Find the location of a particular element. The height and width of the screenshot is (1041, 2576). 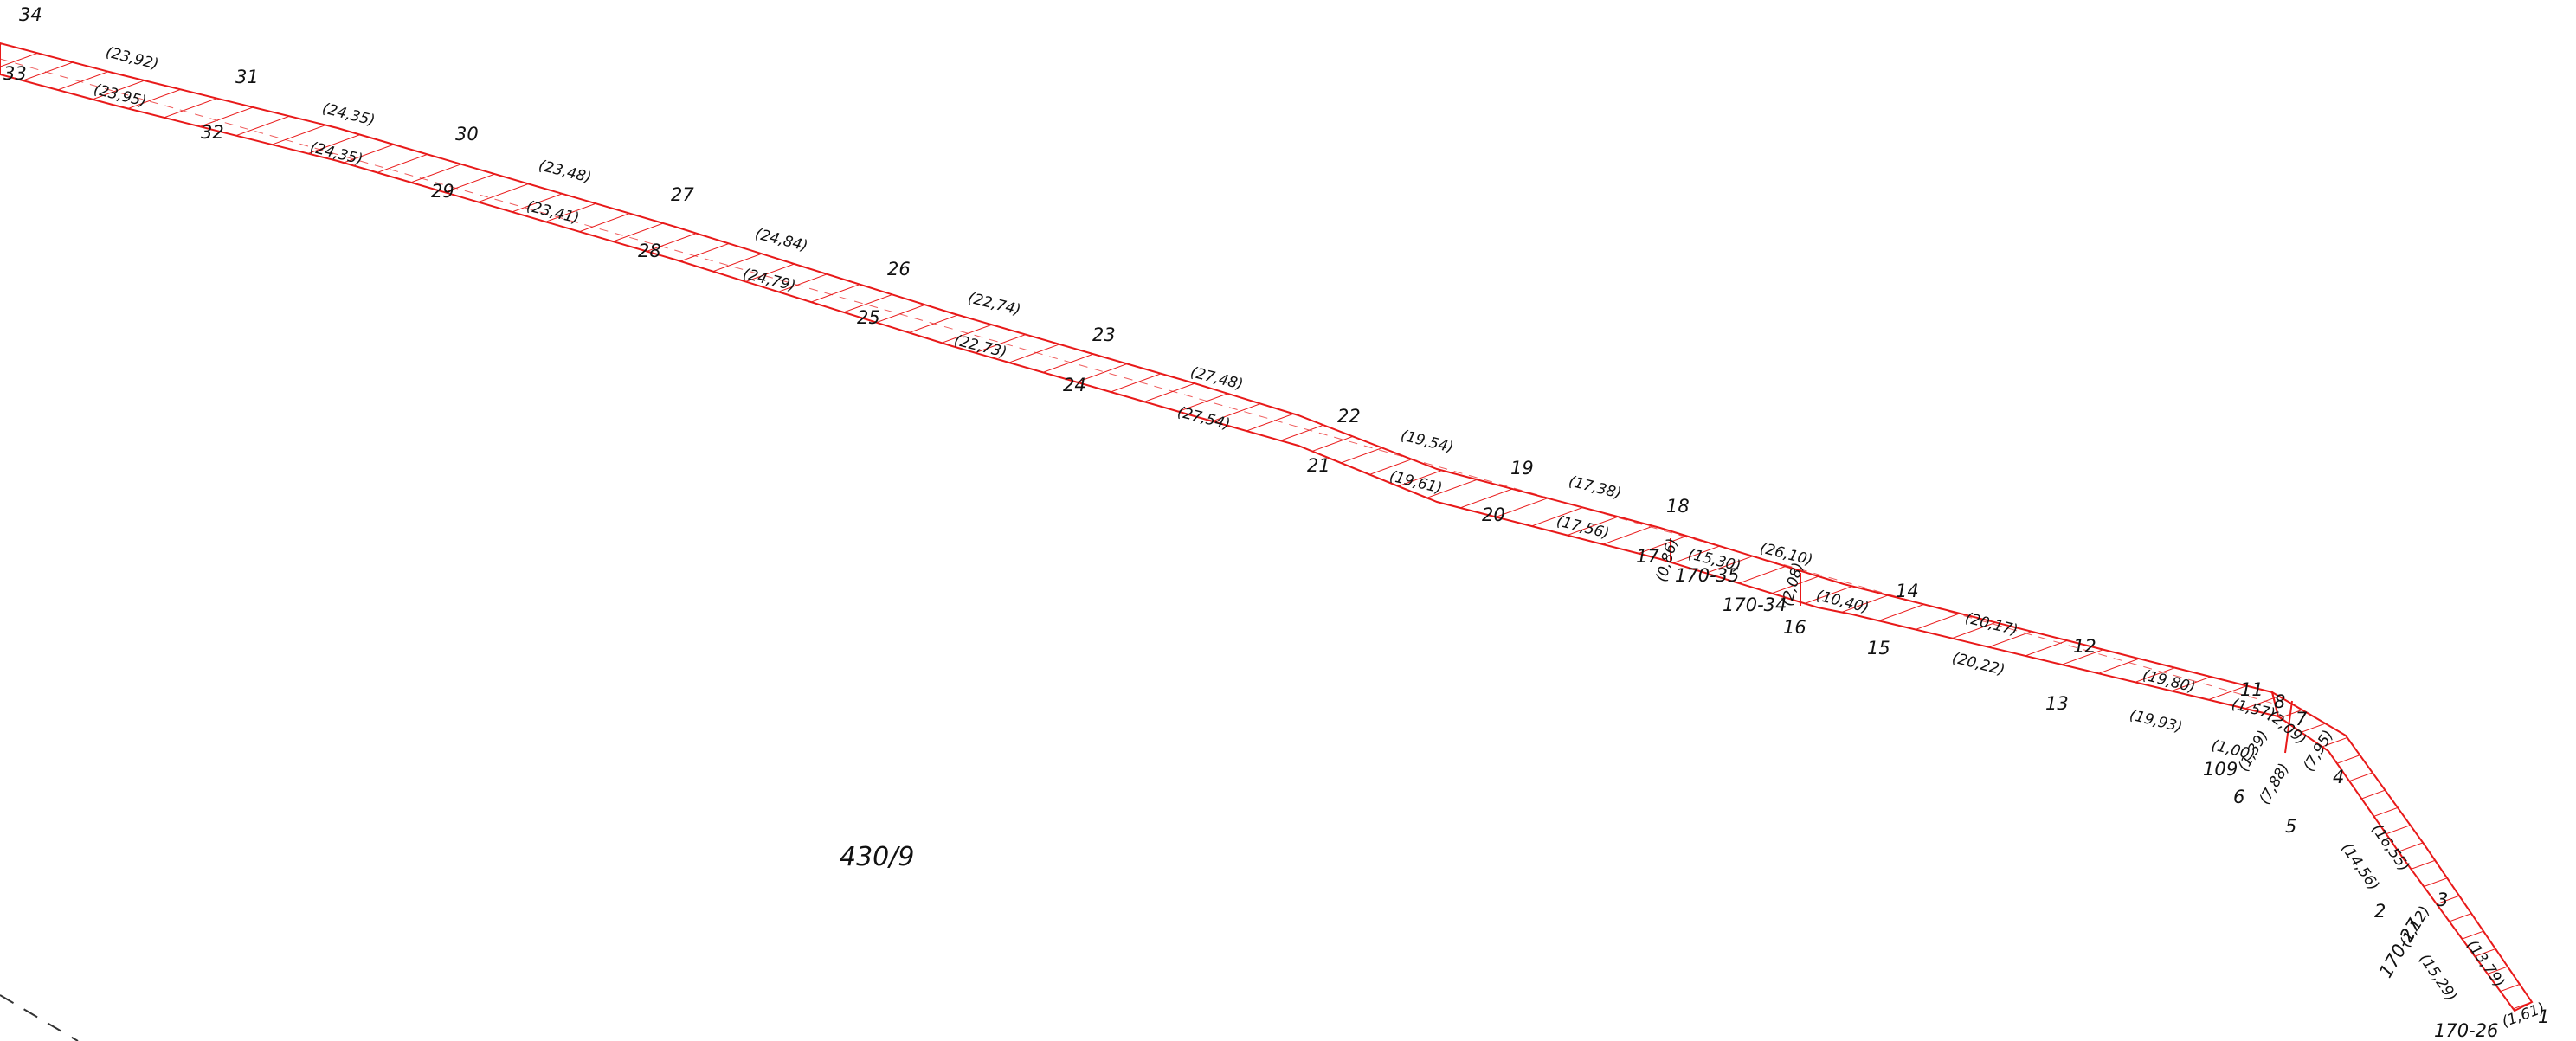

point-number: 4 is located at coordinates (2338, 777).